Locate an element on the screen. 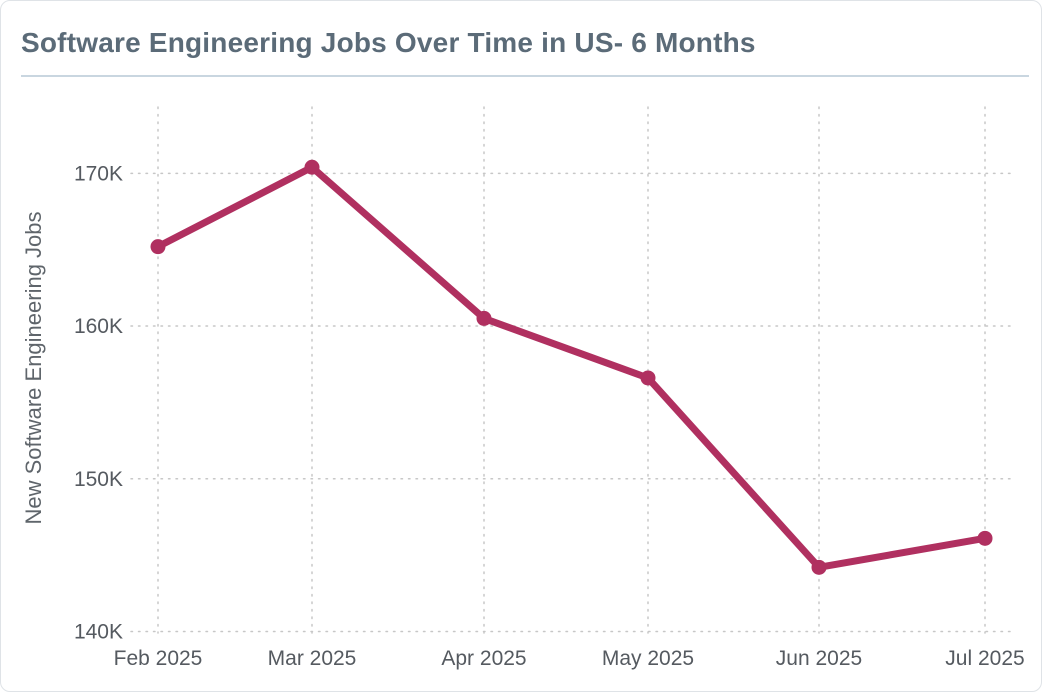  y-tick-label: 160K is located at coordinates (98, 326).